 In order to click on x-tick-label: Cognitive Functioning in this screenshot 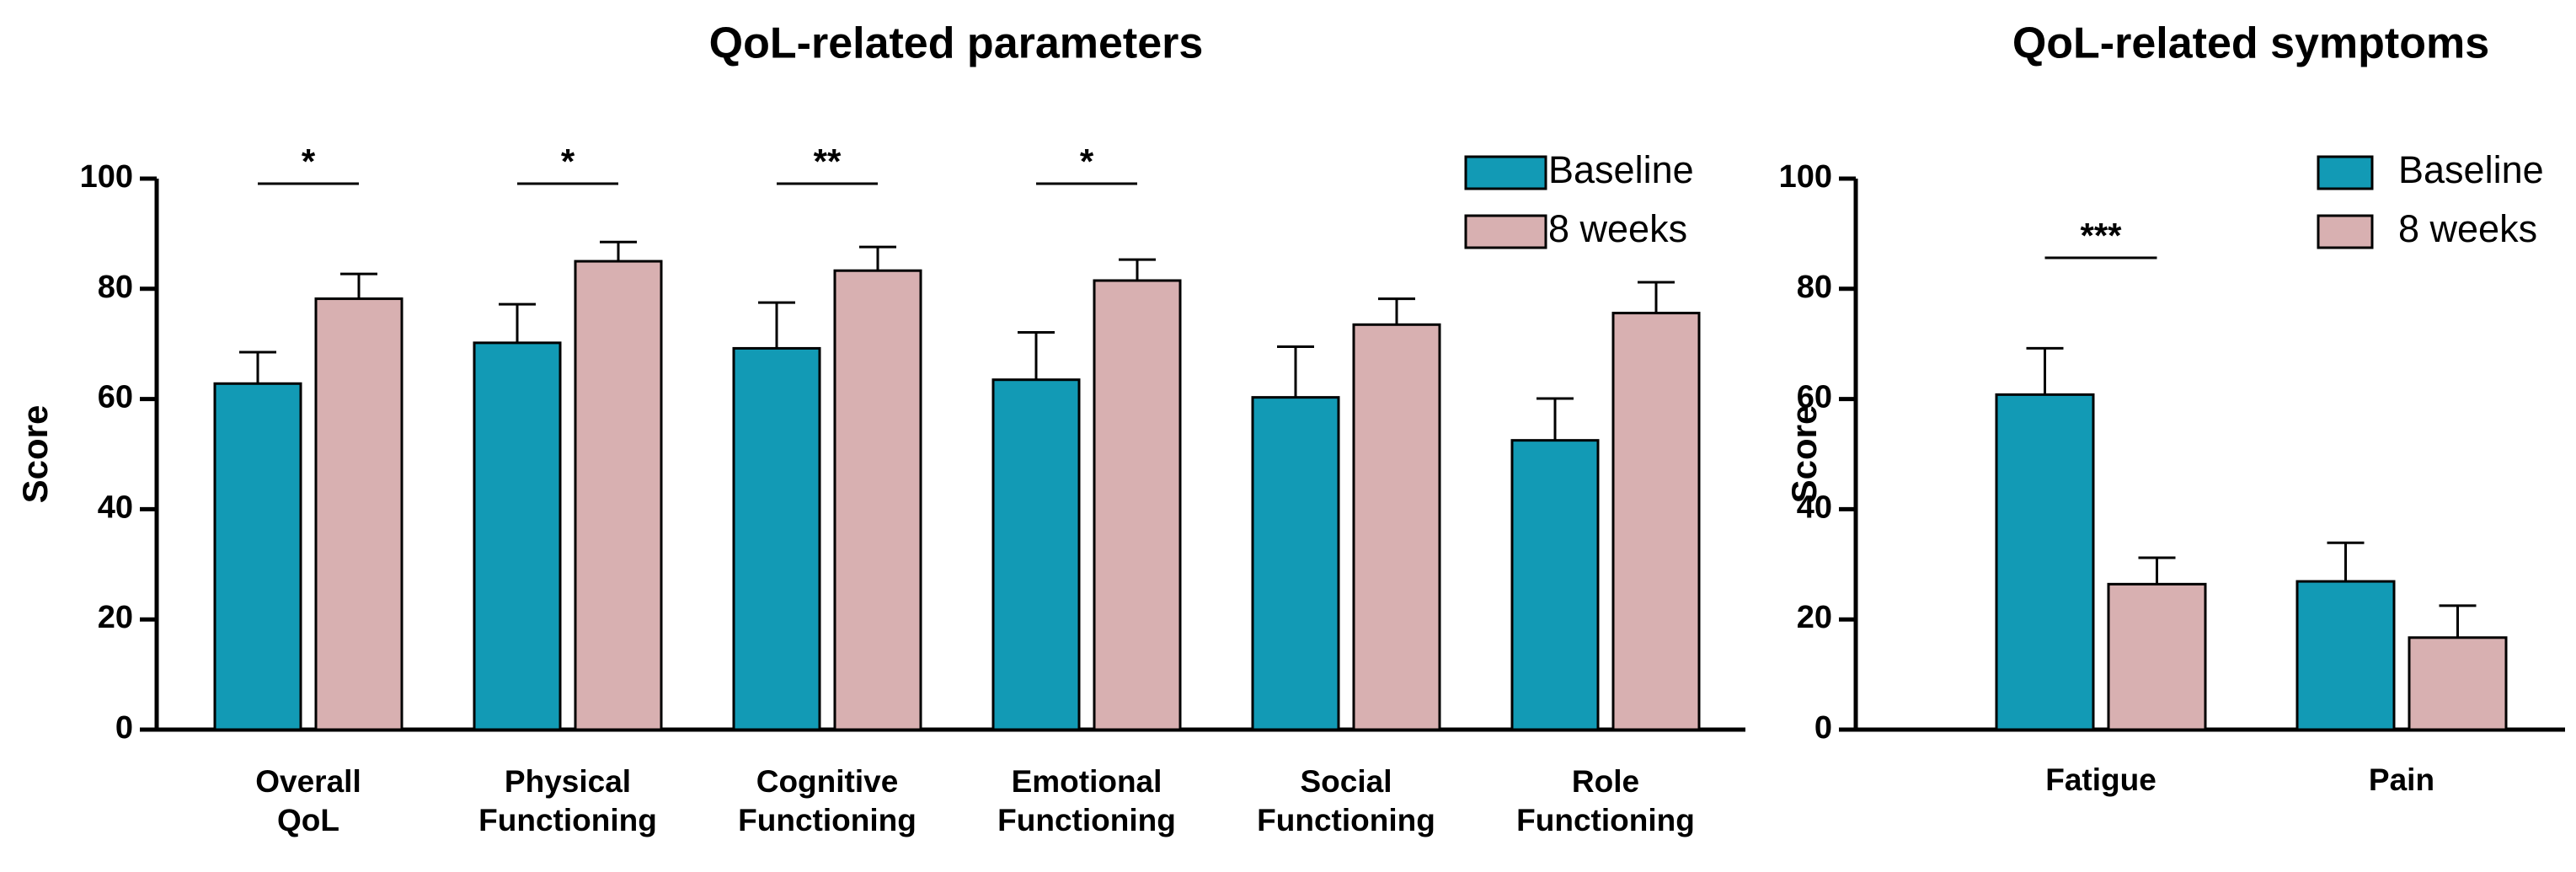, I will do `click(827, 800)`.